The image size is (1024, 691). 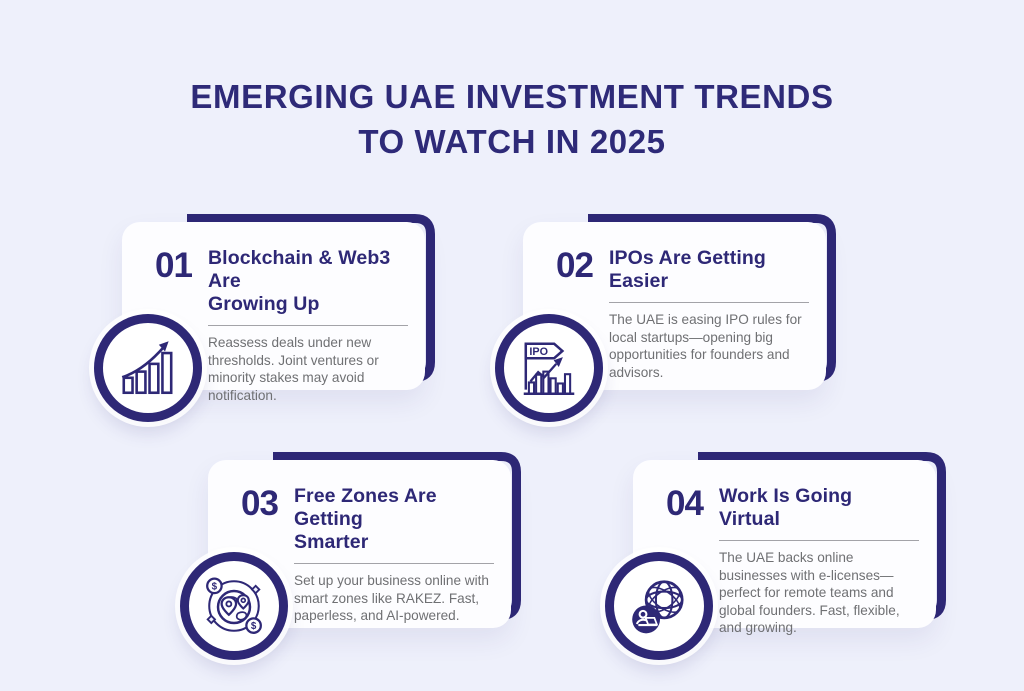 I want to click on growth-chart-icon, so click(x=148, y=368).